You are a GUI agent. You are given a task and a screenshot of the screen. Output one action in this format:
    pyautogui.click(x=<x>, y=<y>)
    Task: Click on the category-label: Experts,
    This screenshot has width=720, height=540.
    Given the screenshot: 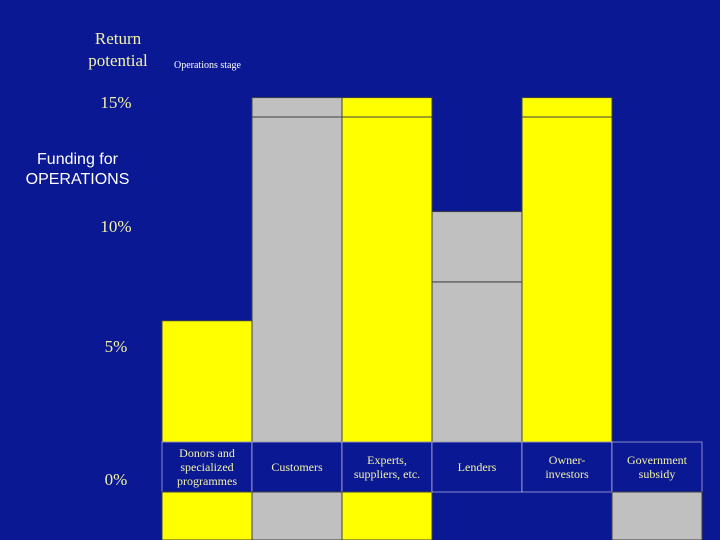 What is the action you would take?
    pyautogui.click(x=387, y=460)
    